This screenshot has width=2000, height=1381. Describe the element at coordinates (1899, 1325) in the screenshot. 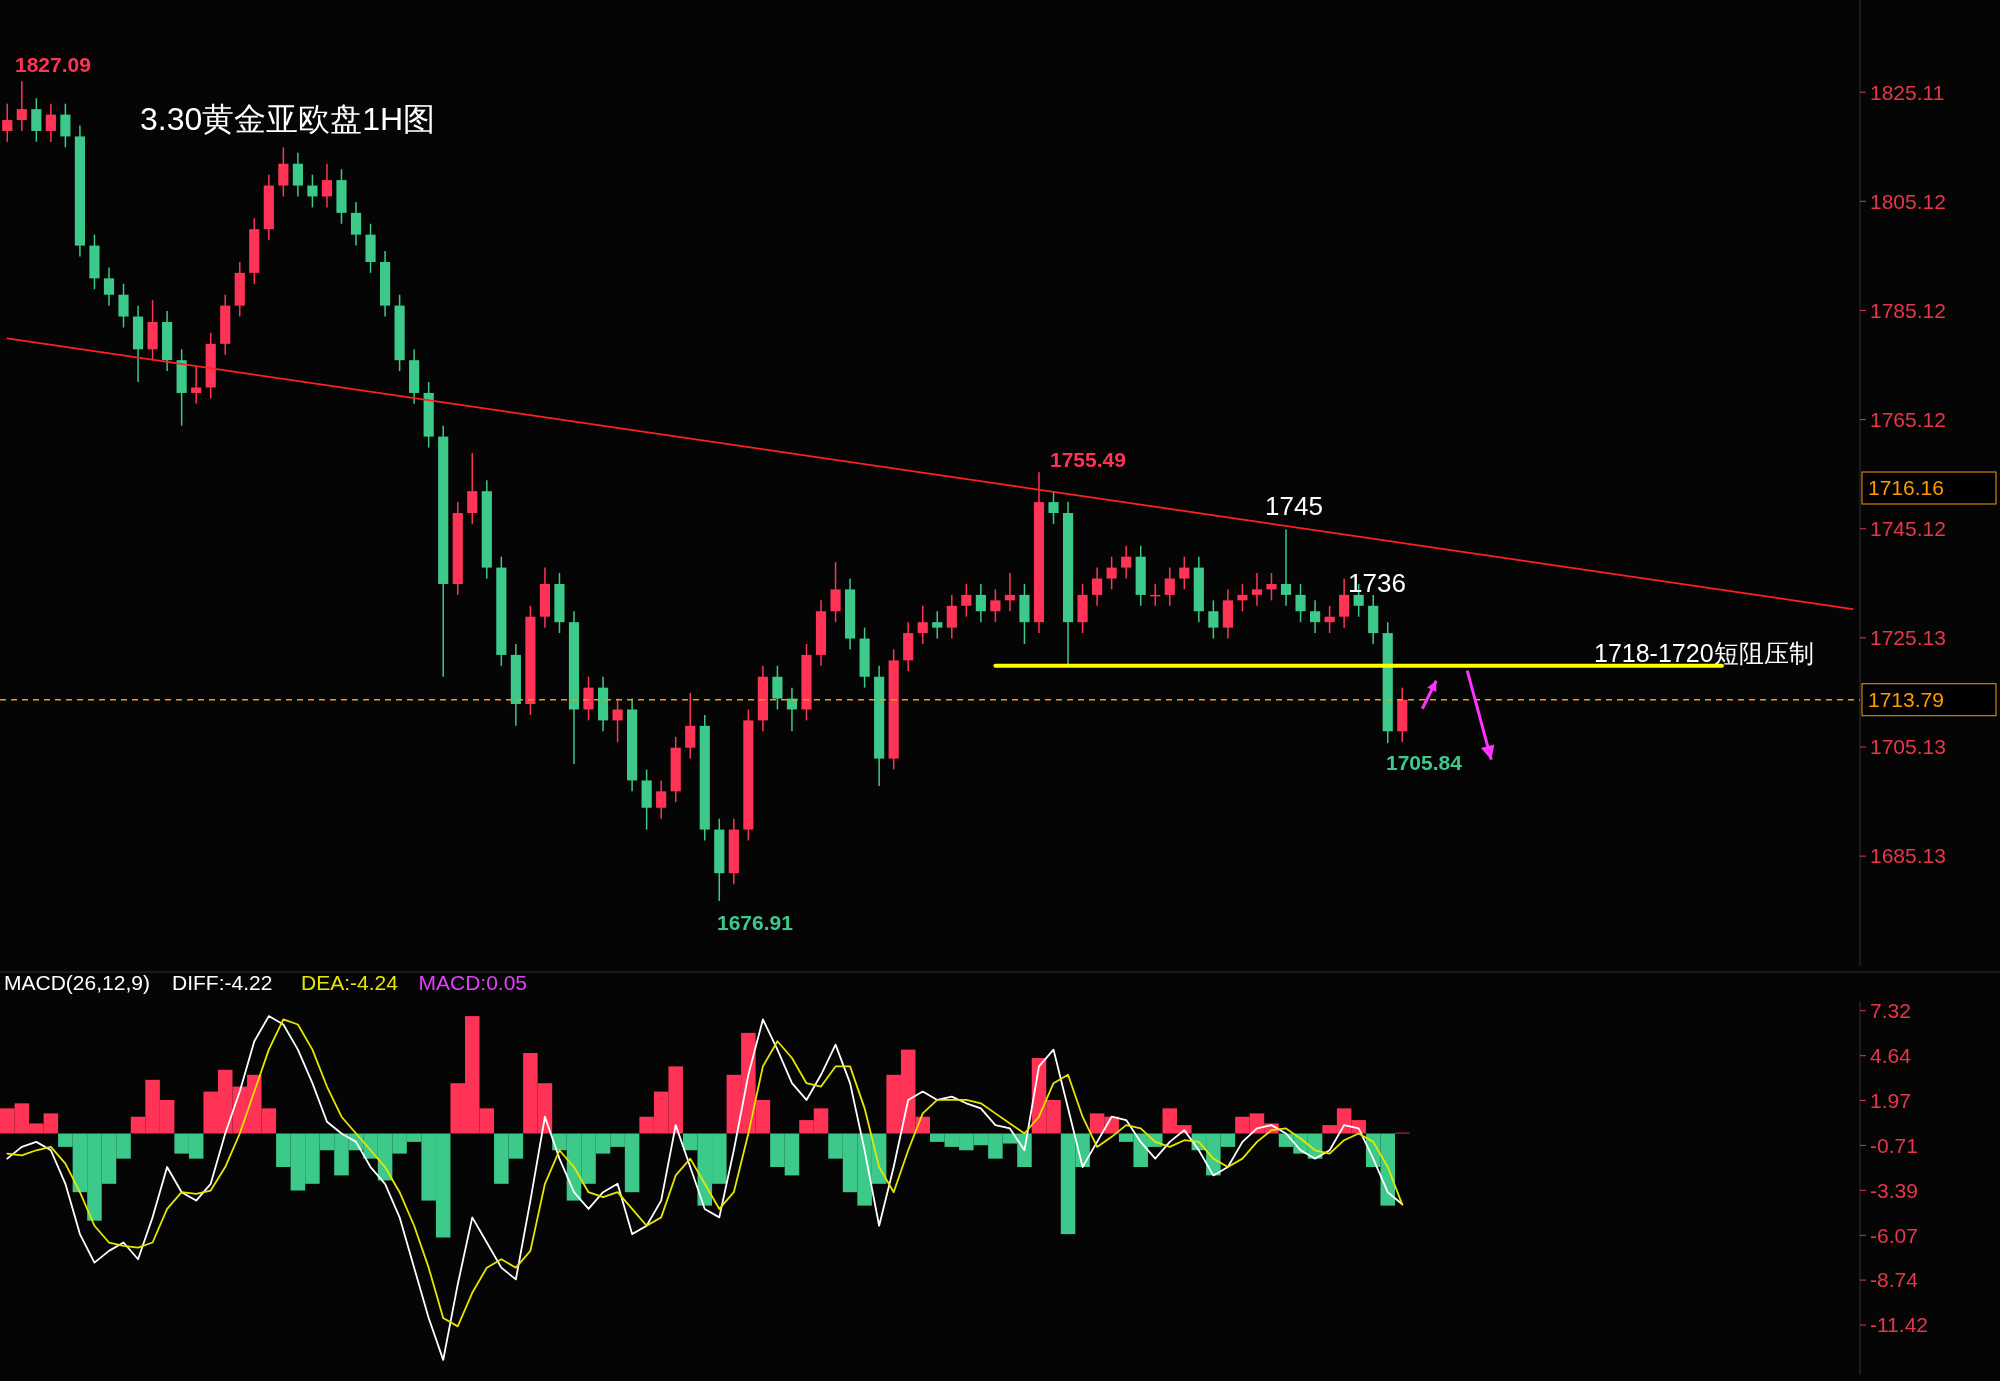

I see `y-tick-label: -11.42` at that location.